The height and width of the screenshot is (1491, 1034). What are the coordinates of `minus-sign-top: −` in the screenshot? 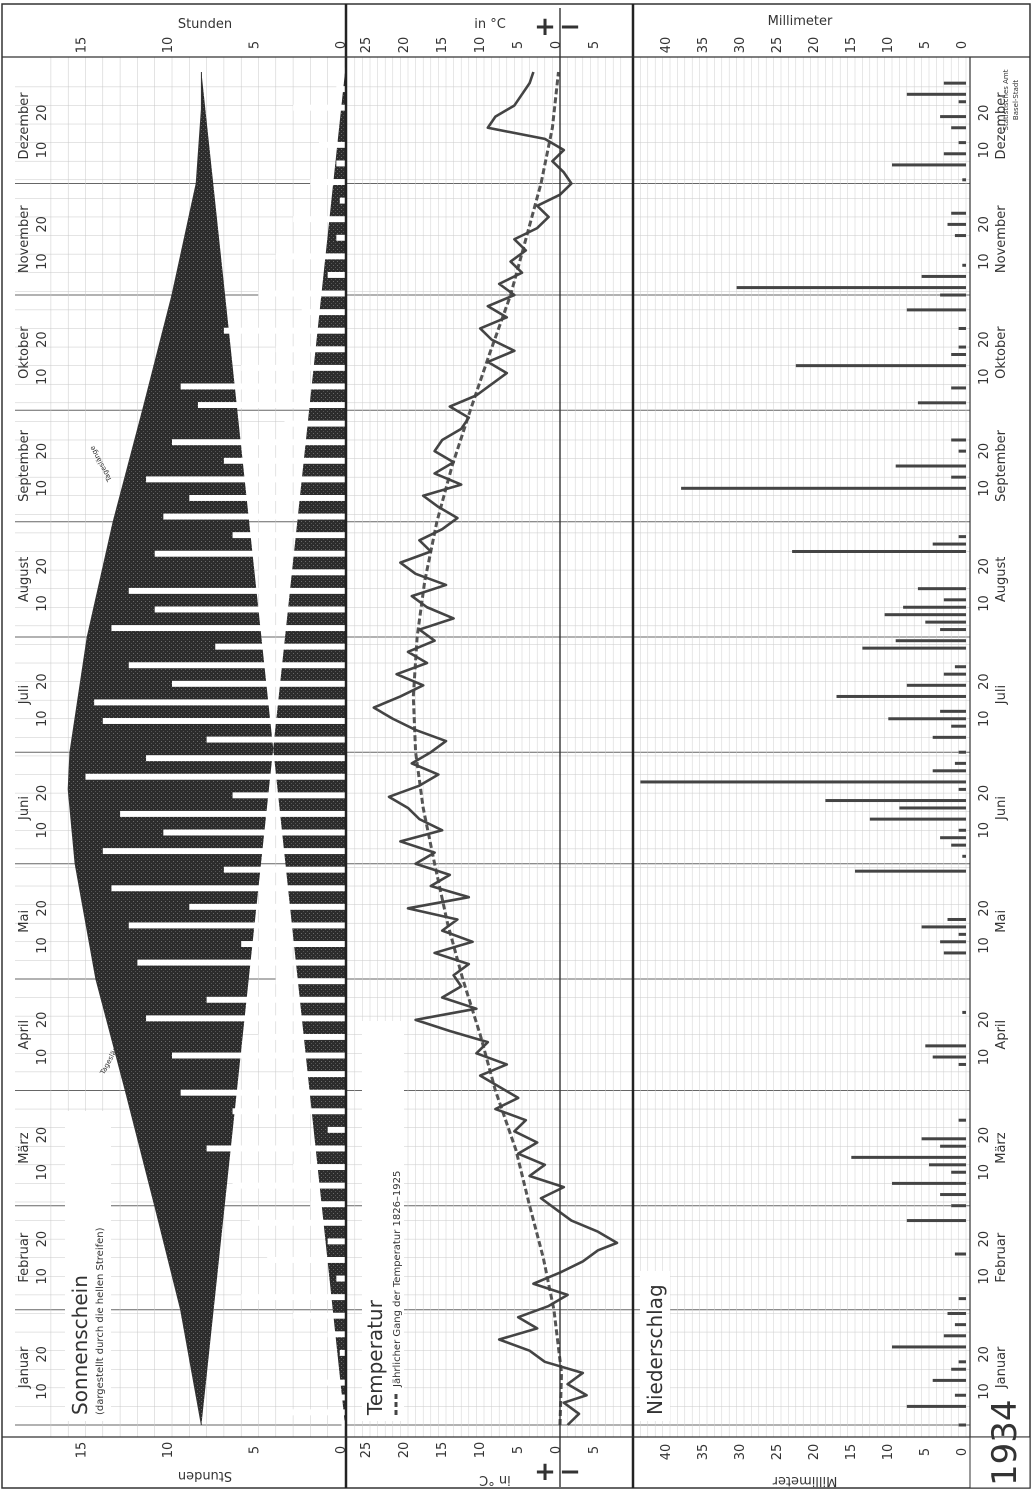 It's located at (570, 27).